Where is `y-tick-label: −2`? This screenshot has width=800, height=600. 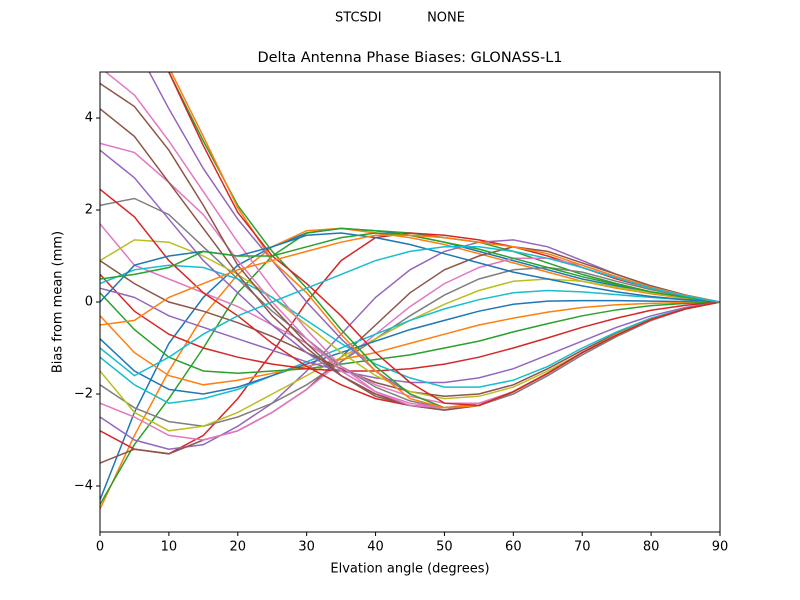
y-tick-label: −2 is located at coordinates (83, 394).